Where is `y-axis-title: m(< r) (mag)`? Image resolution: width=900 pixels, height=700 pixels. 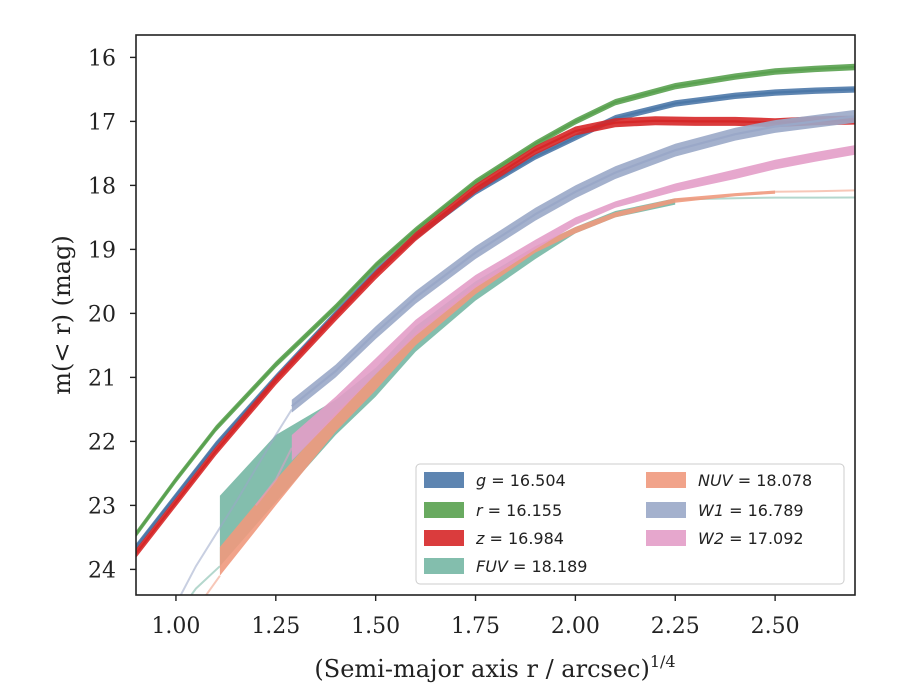 y-axis-title: m(< r) (mag) is located at coordinates (62, 314).